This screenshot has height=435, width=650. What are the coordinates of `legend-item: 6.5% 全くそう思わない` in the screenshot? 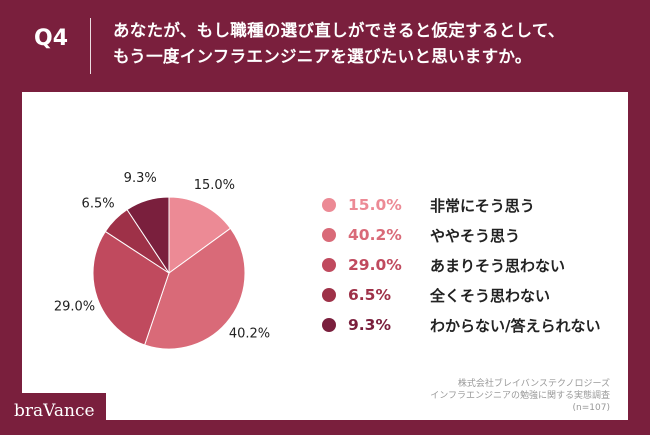 It's located at (461, 295).